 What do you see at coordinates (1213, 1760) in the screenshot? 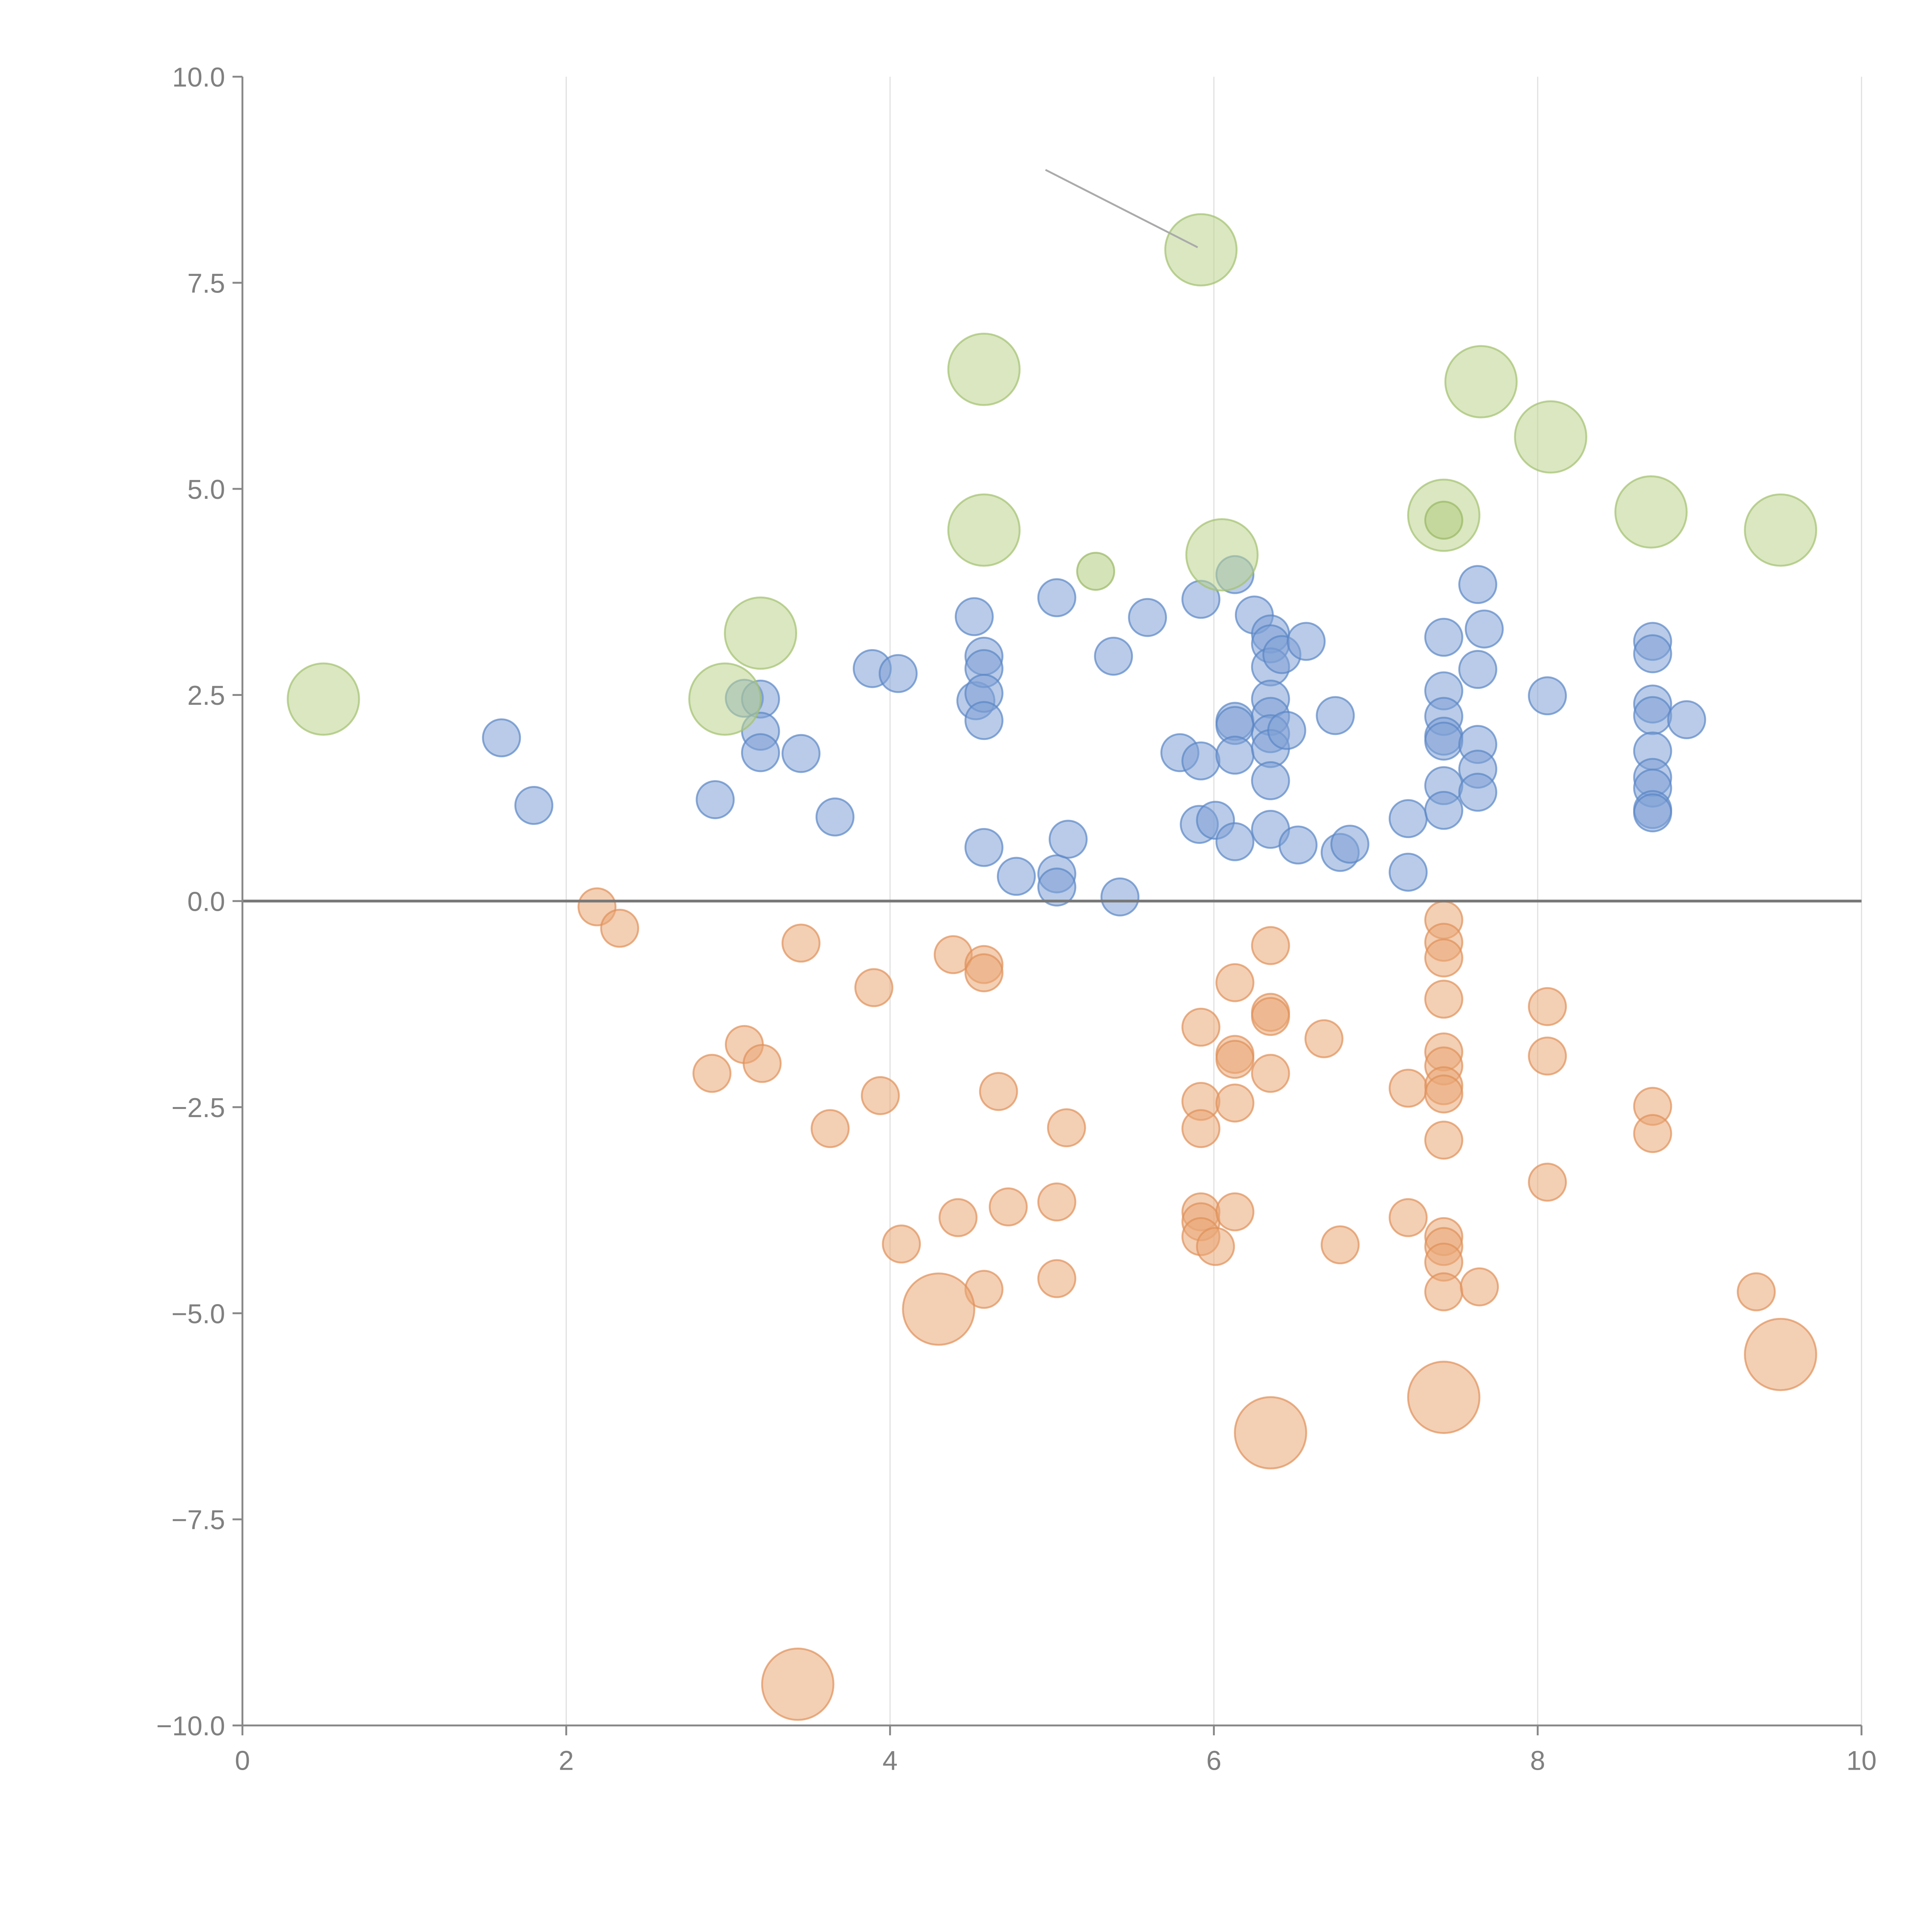
I see `x-tick-label: 6` at bounding box center [1213, 1760].